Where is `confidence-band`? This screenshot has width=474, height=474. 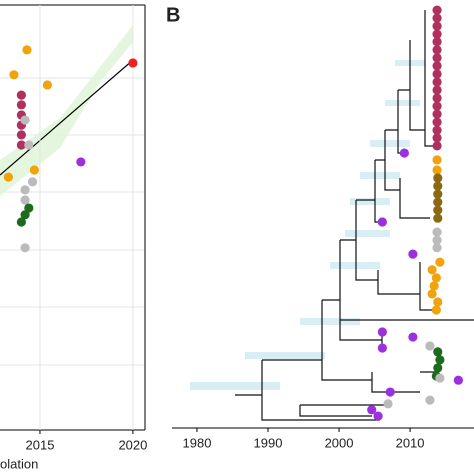
confidence-band is located at coordinates (66, 110).